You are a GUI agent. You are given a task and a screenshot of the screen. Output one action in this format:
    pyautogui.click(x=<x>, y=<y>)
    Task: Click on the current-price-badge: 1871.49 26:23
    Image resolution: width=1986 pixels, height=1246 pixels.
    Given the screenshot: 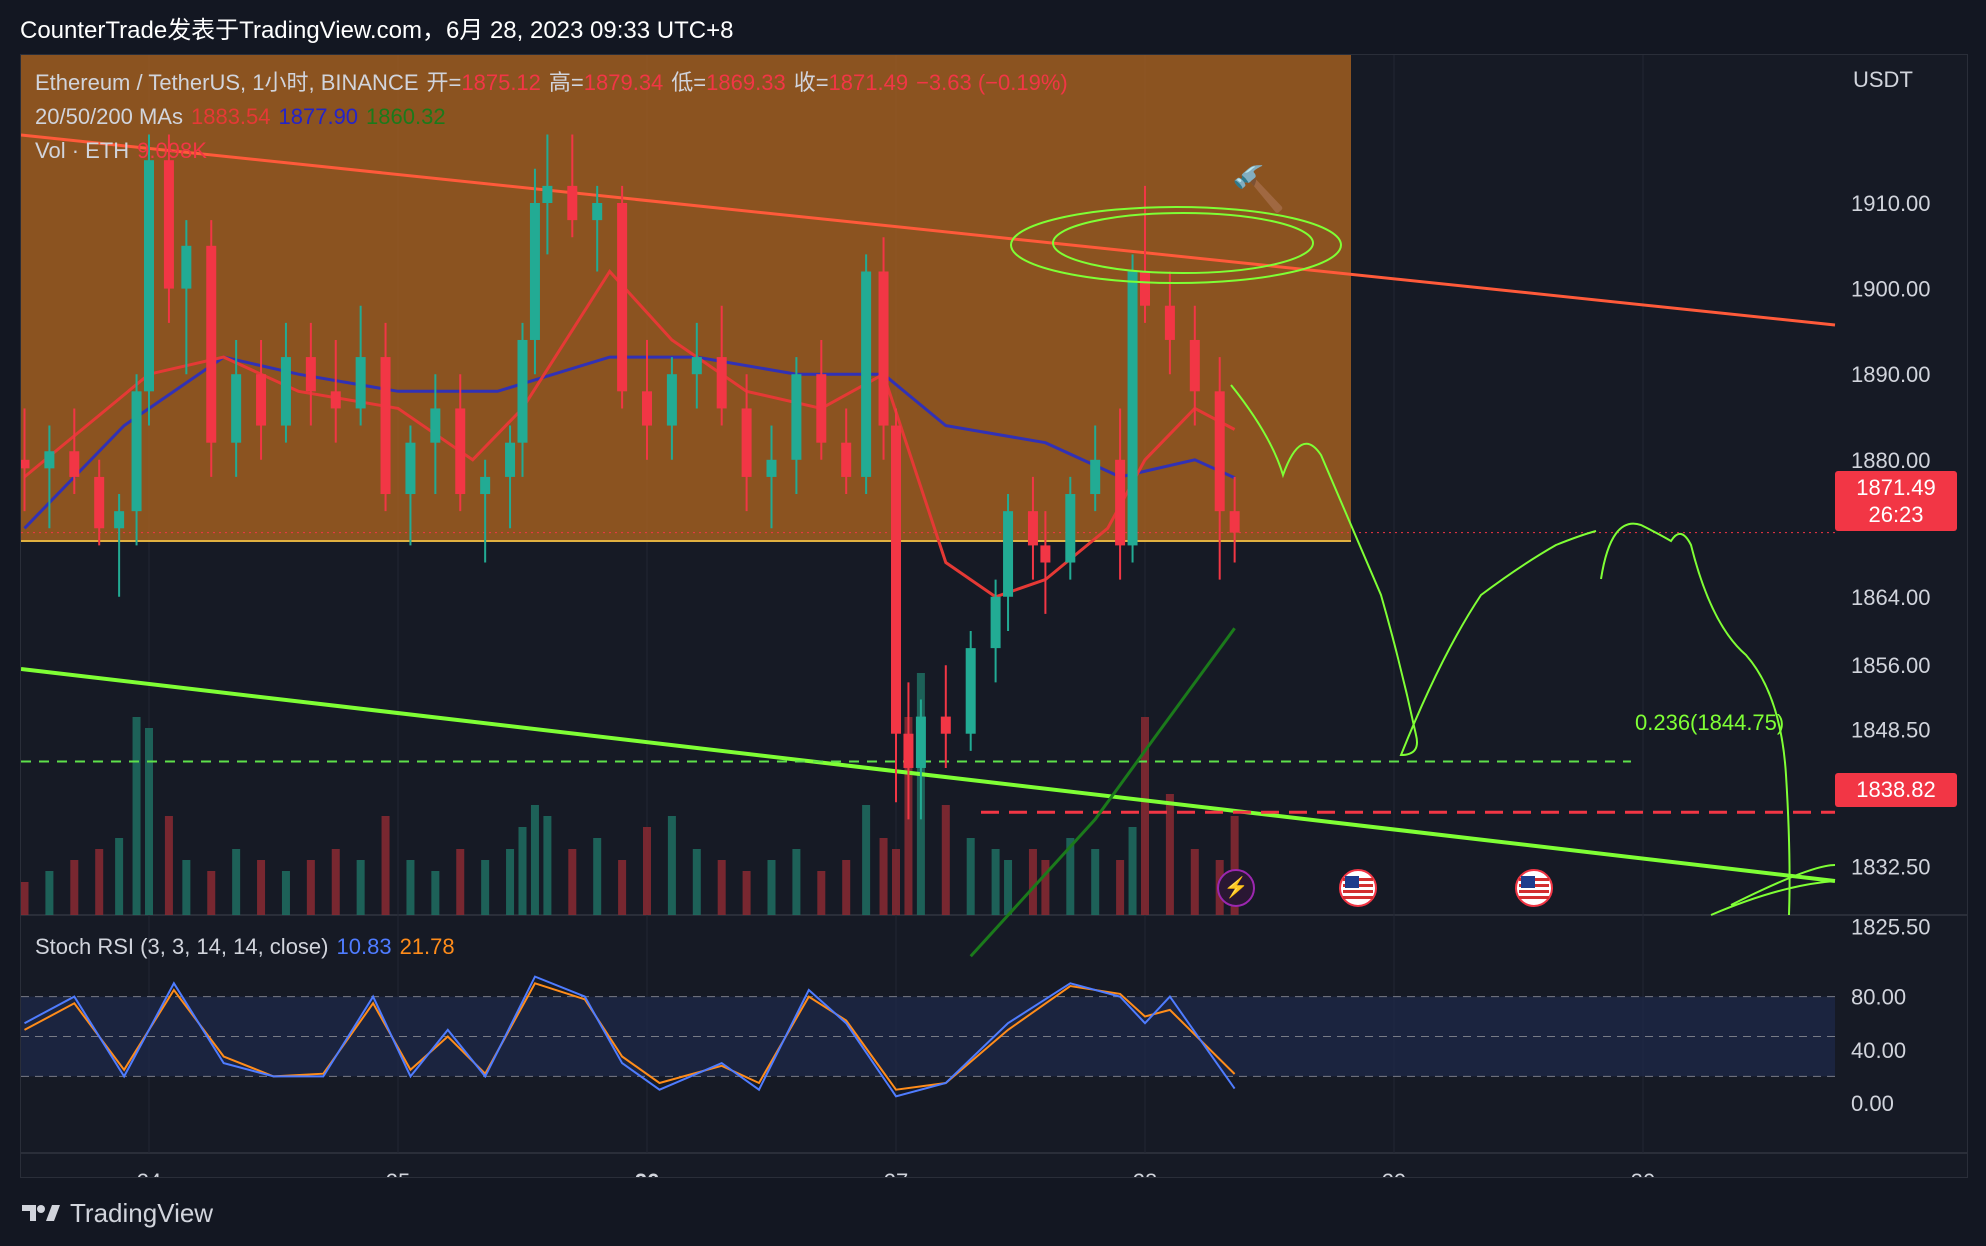 What is the action you would take?
    pyautogui.click(x=1896, y=501)
    